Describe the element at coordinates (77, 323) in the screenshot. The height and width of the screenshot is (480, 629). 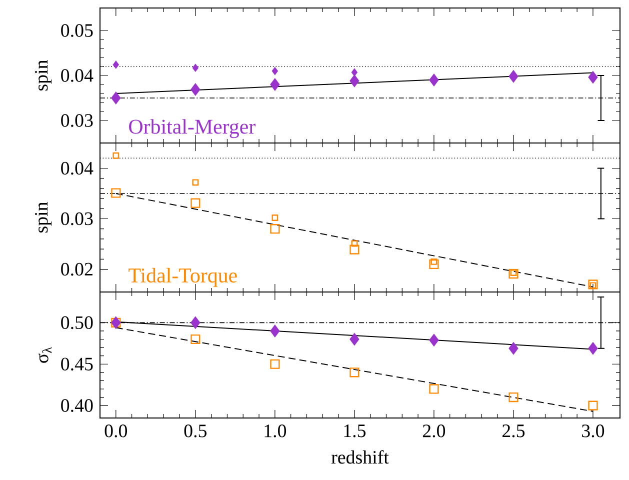
I see `y-tick-label: 0.50` at that location.